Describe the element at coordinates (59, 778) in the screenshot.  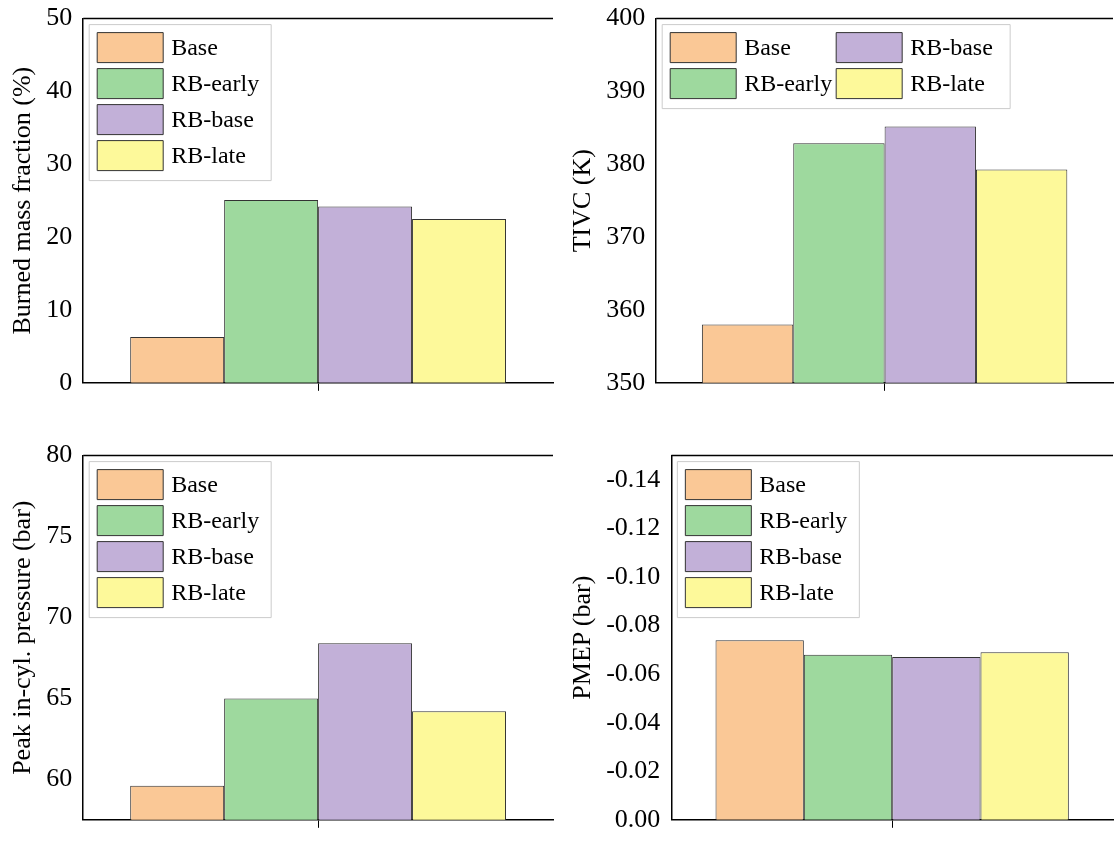
I see `y-tick-label: 60` at that location.